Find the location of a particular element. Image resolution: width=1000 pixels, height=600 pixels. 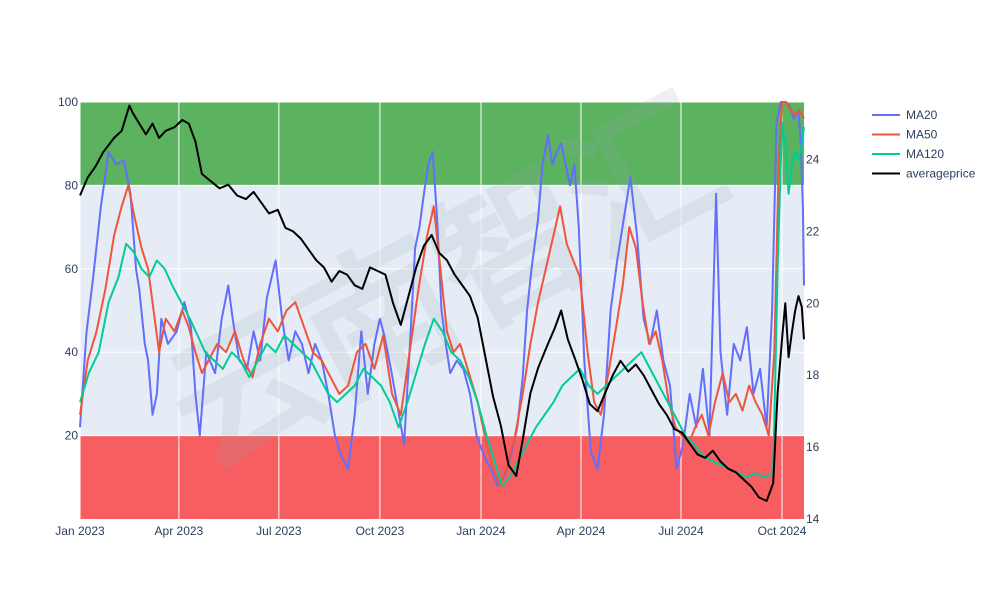

y-right-tick-label: 14 is located at coordinates (813, 519).